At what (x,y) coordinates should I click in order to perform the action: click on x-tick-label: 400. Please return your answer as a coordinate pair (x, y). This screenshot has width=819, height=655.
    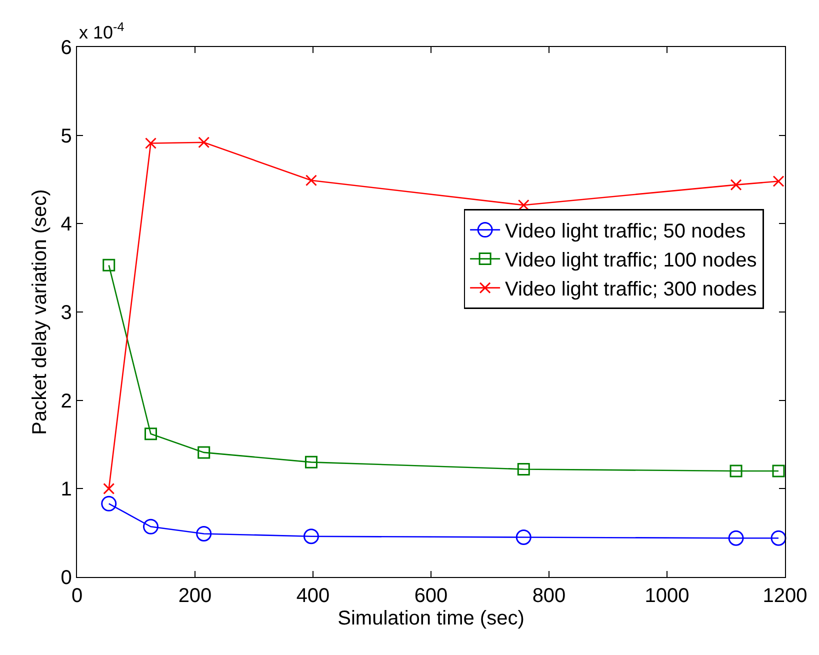
    Looking at the image, I should click on (313, 596).